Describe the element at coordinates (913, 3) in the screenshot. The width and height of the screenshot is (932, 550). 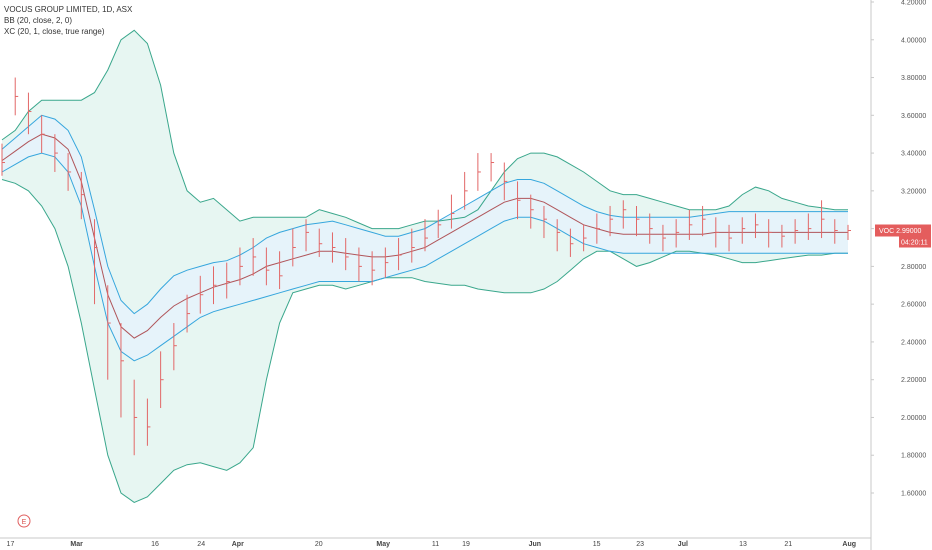
I see `y-tick-label: 4.20000` at that location.